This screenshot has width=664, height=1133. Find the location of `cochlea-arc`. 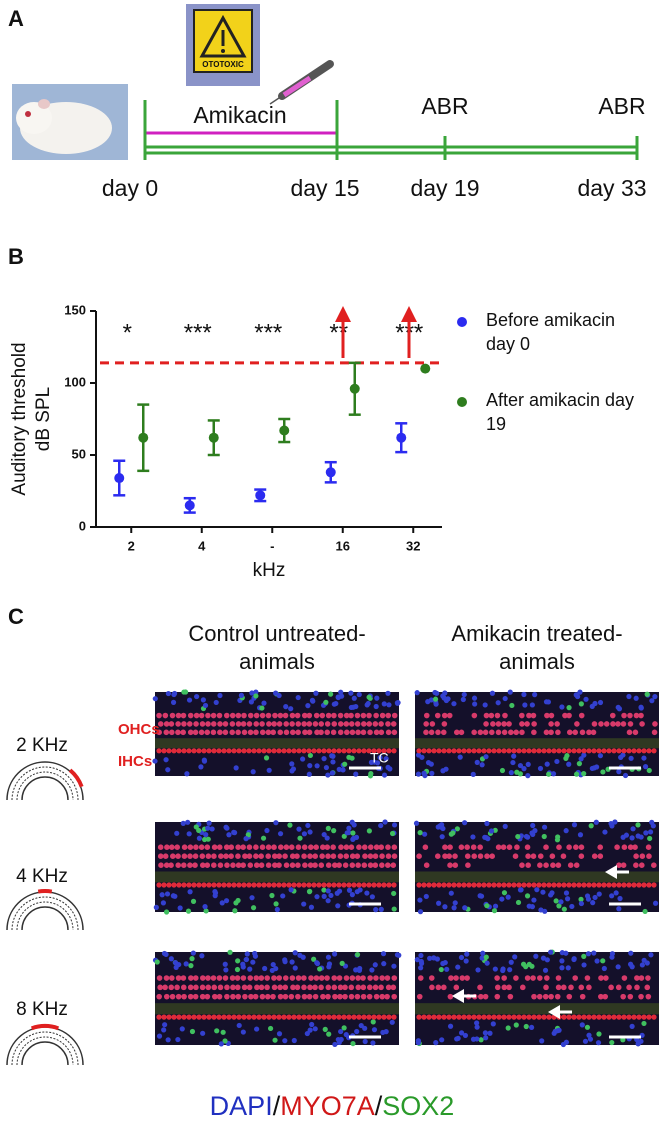

cochlea-arc is located at coordinates (45, 786).